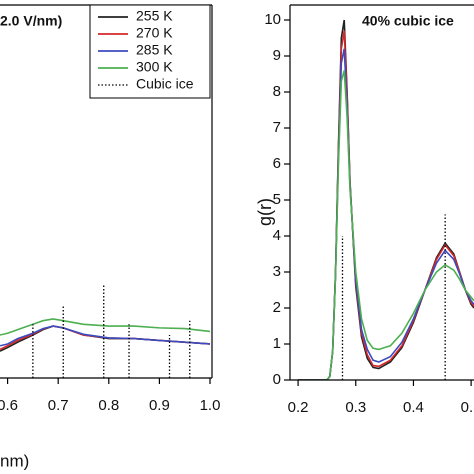 The width and height of the screenshot is (474, 474). I want to click on y-tick-label: 8, so click(277, 91).